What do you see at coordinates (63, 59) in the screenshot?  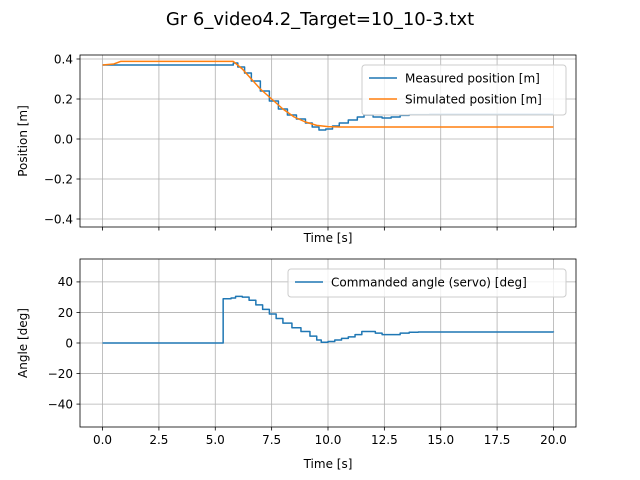 I see `y-tick-label: 0.4` at bounding box center [63, 59].